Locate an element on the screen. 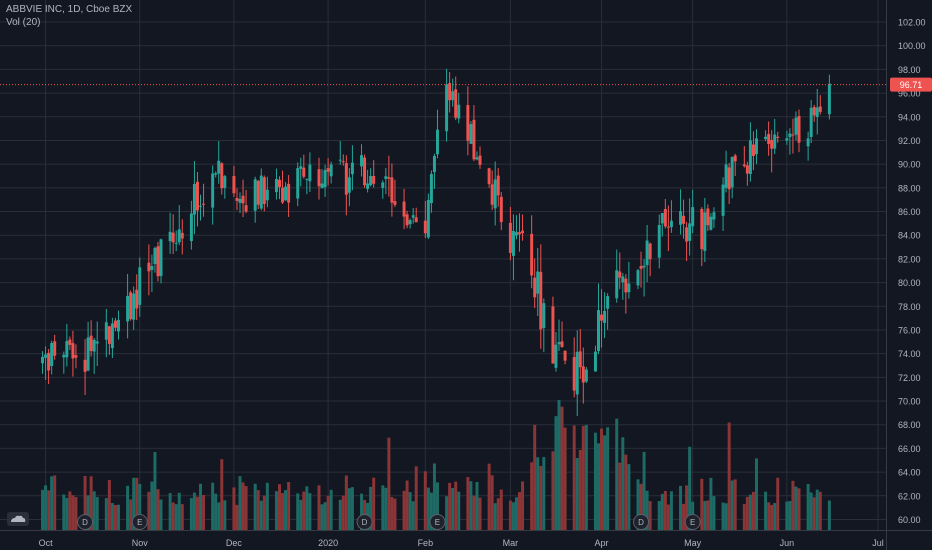 The height and width of the screenshot is (550, 932). x-tick-label: Nov is located at coordinates (140, 543).